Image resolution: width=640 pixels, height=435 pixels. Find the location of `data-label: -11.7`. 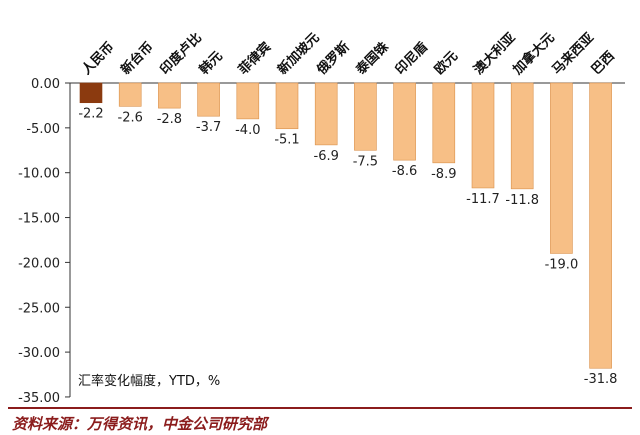

data-label: -11.7 is located at coordinates (483, 199).